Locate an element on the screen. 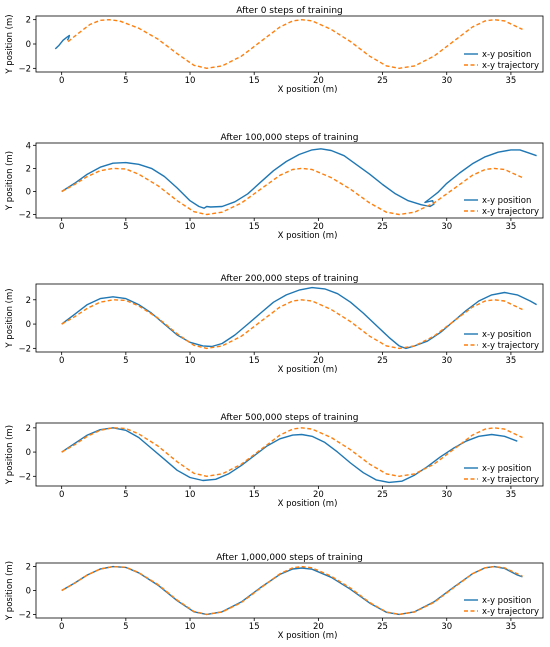 Image resolution: width=550 pixels, height=647 pixels. chart-title: After 1,000,000 steps of training is located at coordinates (289, 558).